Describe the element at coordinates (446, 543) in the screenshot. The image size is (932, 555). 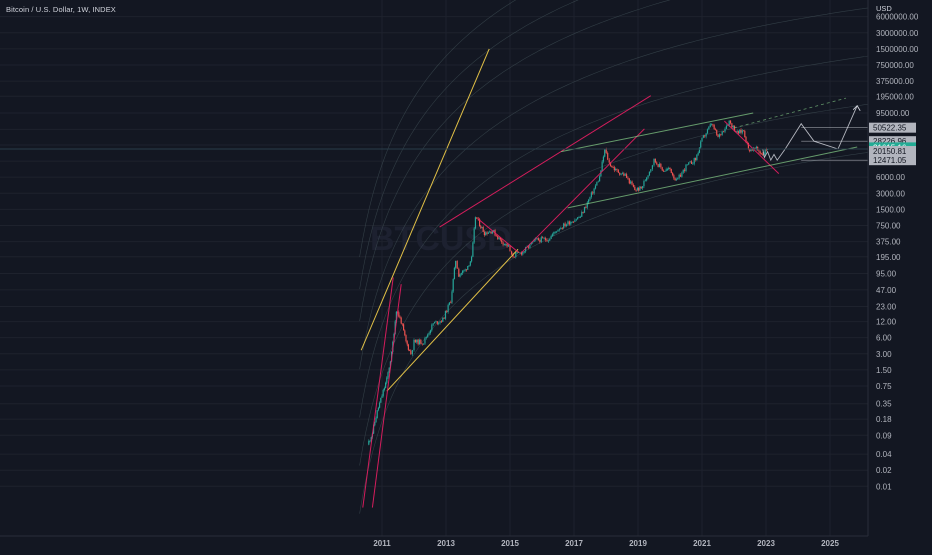
I see `x-tick-label: 2013` at that location.